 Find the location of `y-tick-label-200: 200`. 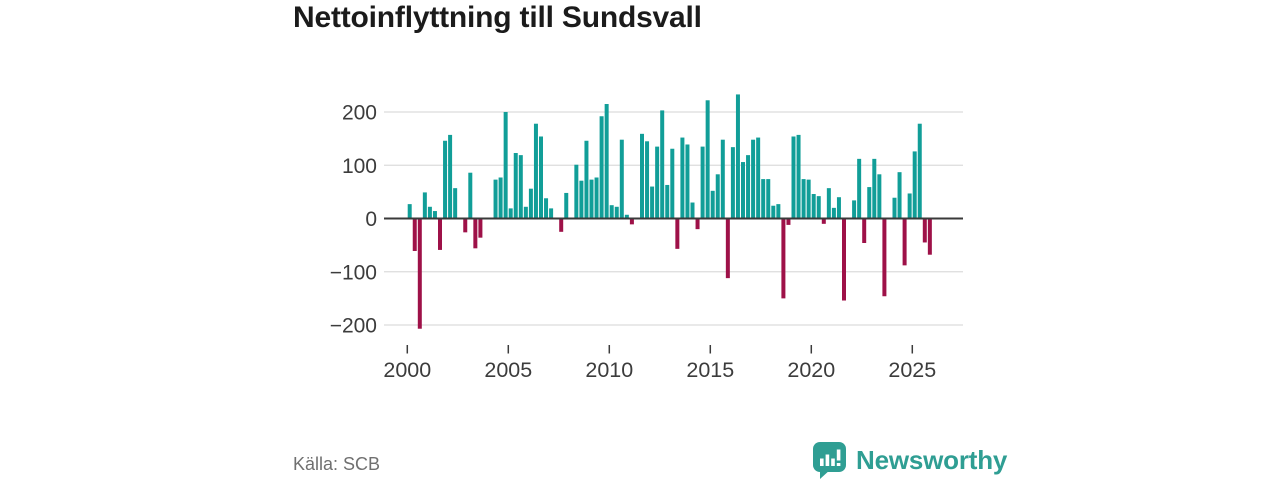

y-tick-label-200: 200 is located at coordinates (359, 113).